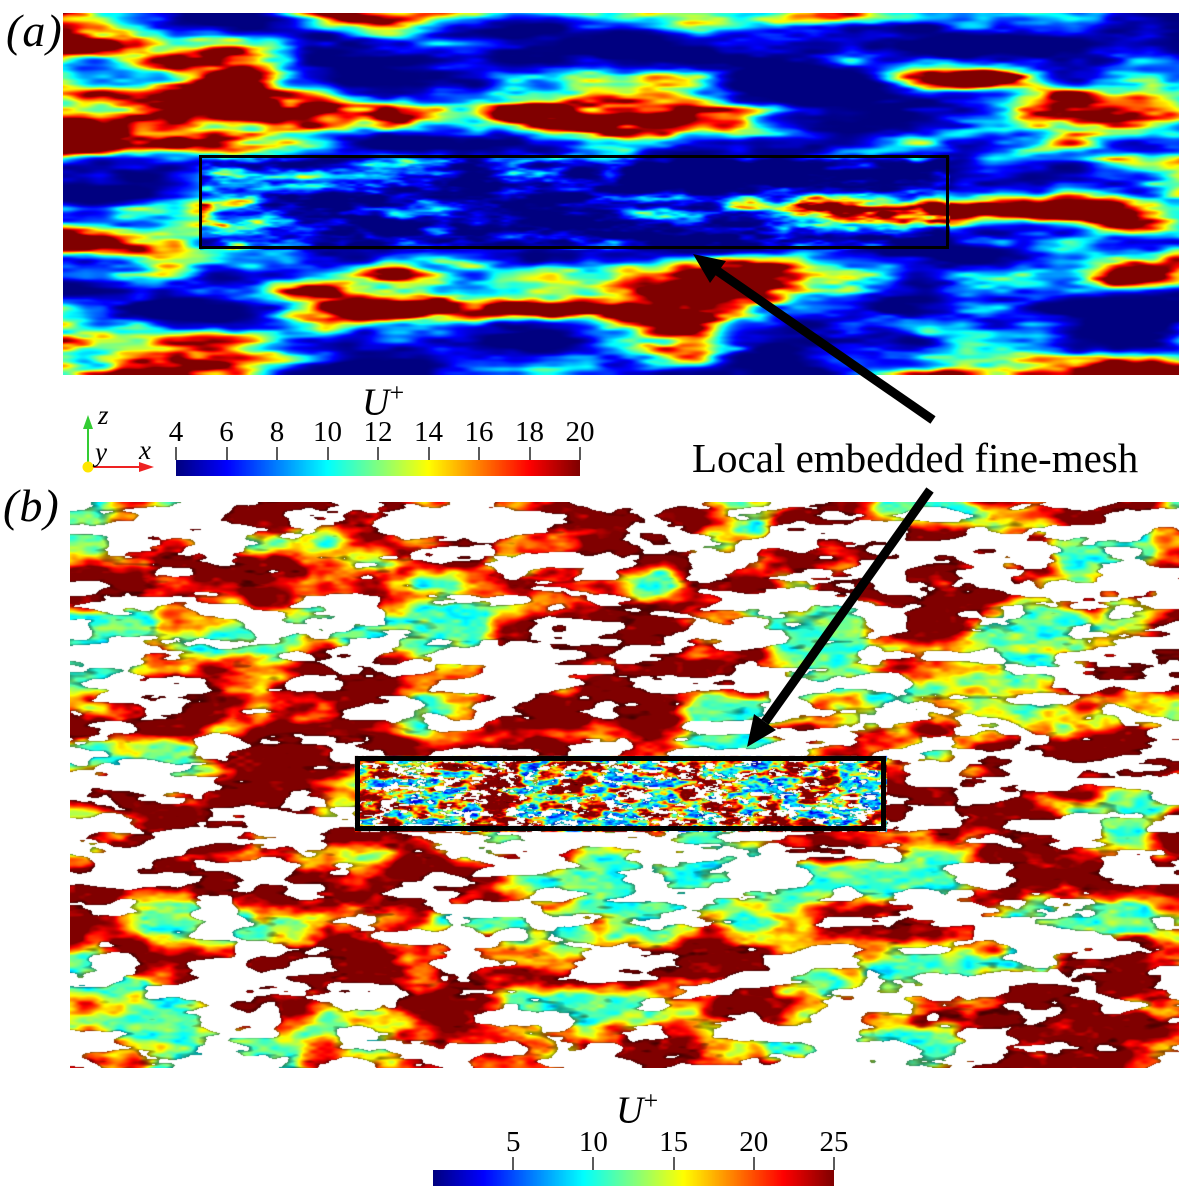 This screenshot has width=1179, height=1187. Describe the element at coordinates (633, 1178) in the screenshot. I see `colorbar-b-gradient` at that location.